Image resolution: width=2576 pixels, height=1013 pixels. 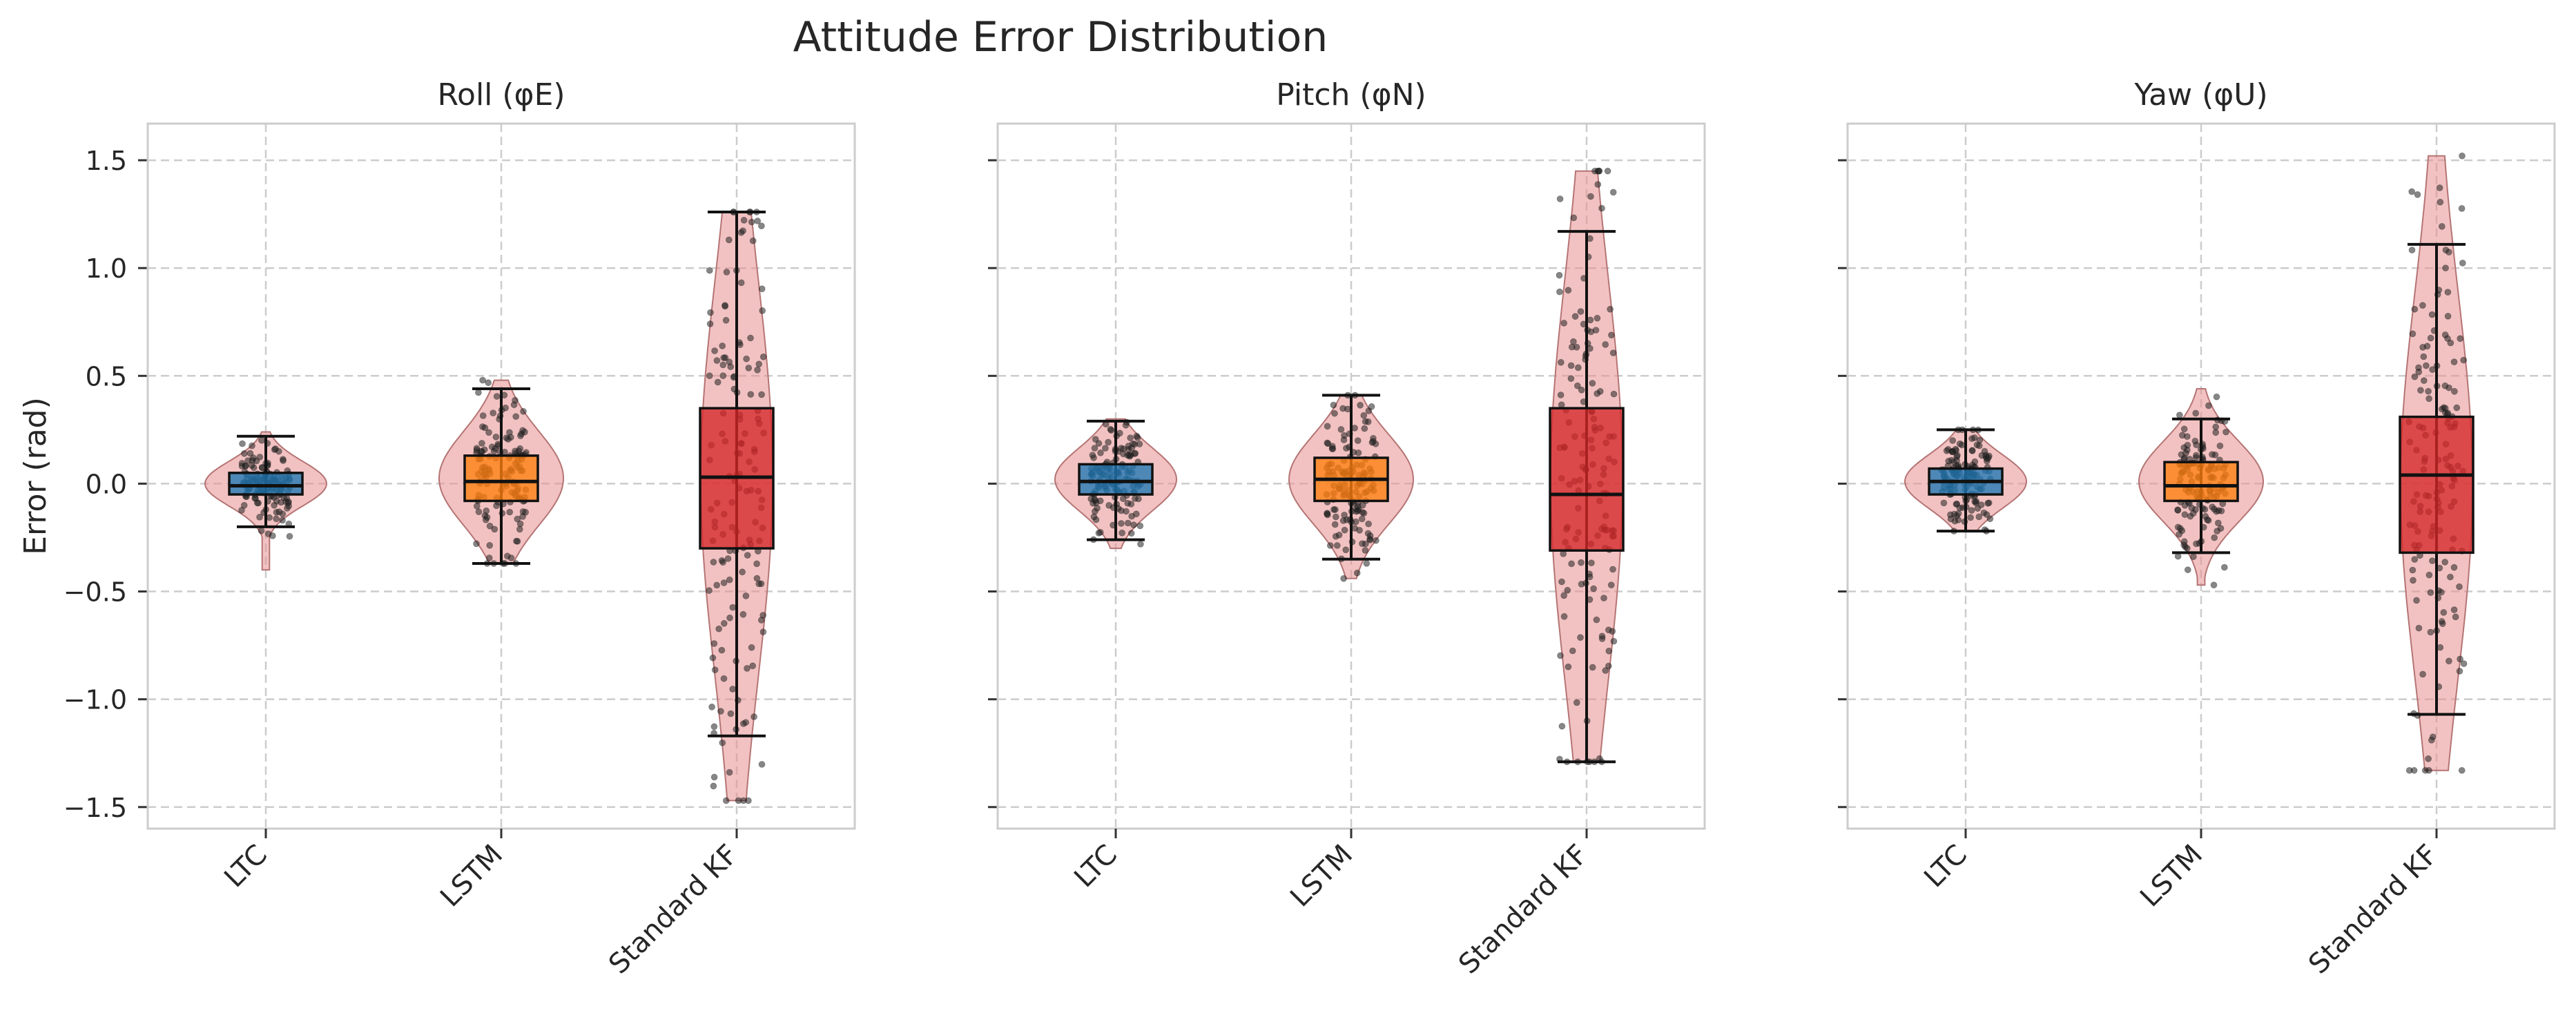 I want to click on panel-title: Pitch (φN), so click(x=1351, y=95).